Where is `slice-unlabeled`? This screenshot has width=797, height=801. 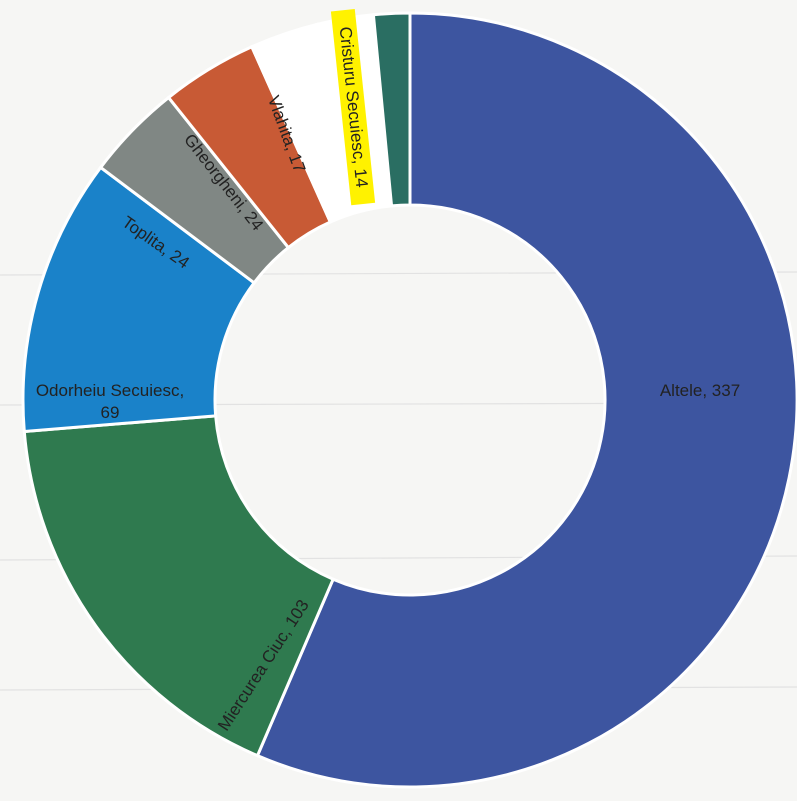 slice-unlabeled is located at coordinates (391, 109).